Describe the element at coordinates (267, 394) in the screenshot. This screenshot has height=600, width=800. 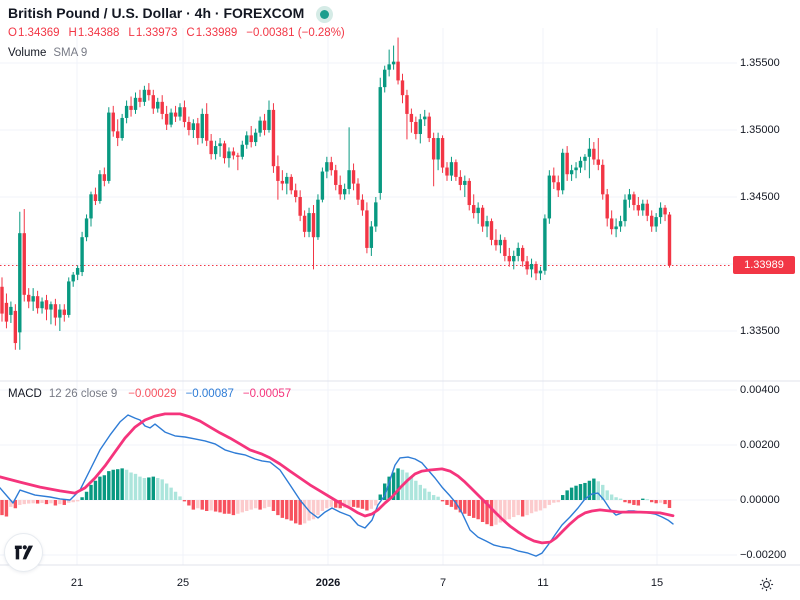
I see `macd-signal-value: −0.00057` at that location.